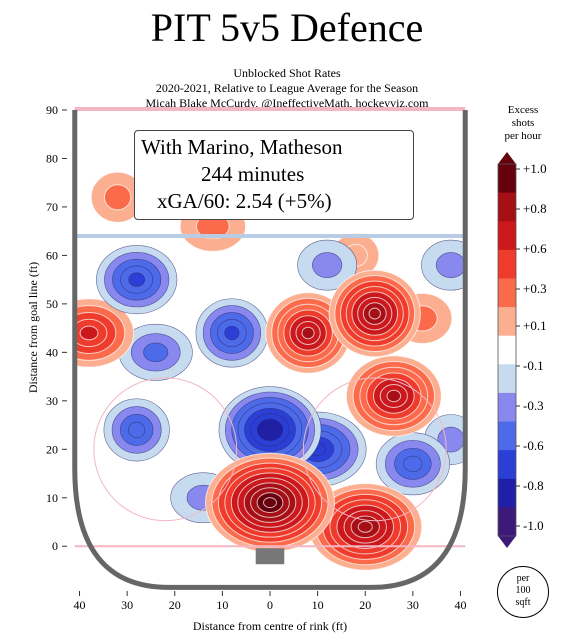 The width and height of the screenshot is (574, 641). Describe the element at coordinates (522, 350) in the screenshot. I see `colorbar: +1.0 +0.8 +0.6 +0.3 +0.1 -0.1 -0.3 -0.6 -0.8 -1.0` at that location.